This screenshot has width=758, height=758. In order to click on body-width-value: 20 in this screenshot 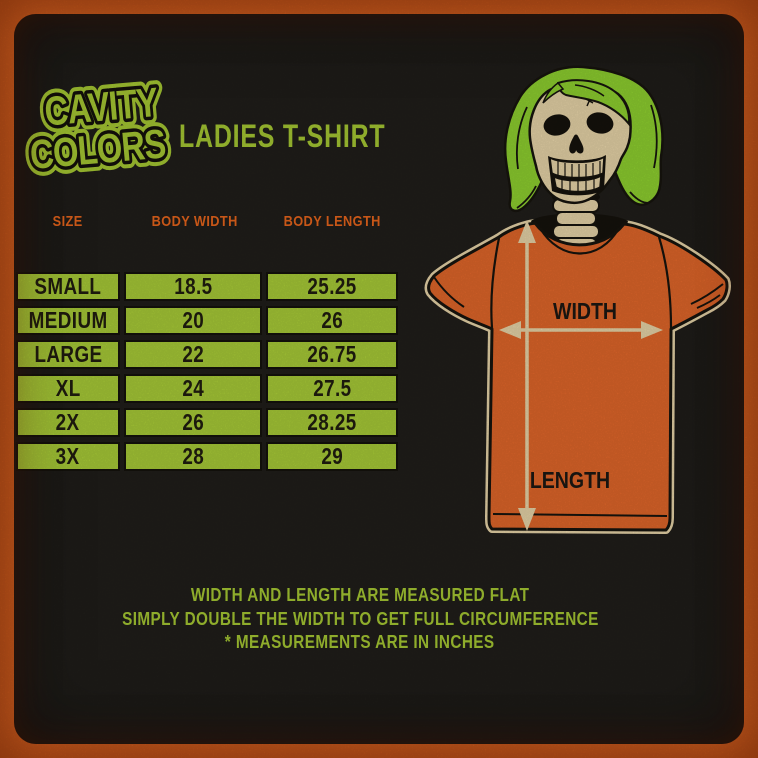, I will do `click(193, 320)`.